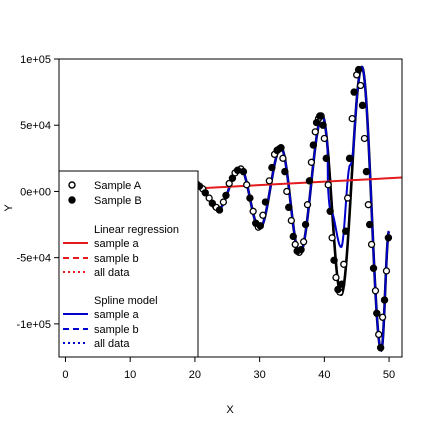 This screenshot has width=432, height=432. What do you see at coordinates (126, 301) in the screenshot?
I see `legend-spline-title: Spline model` at bounding box center [126, 301].